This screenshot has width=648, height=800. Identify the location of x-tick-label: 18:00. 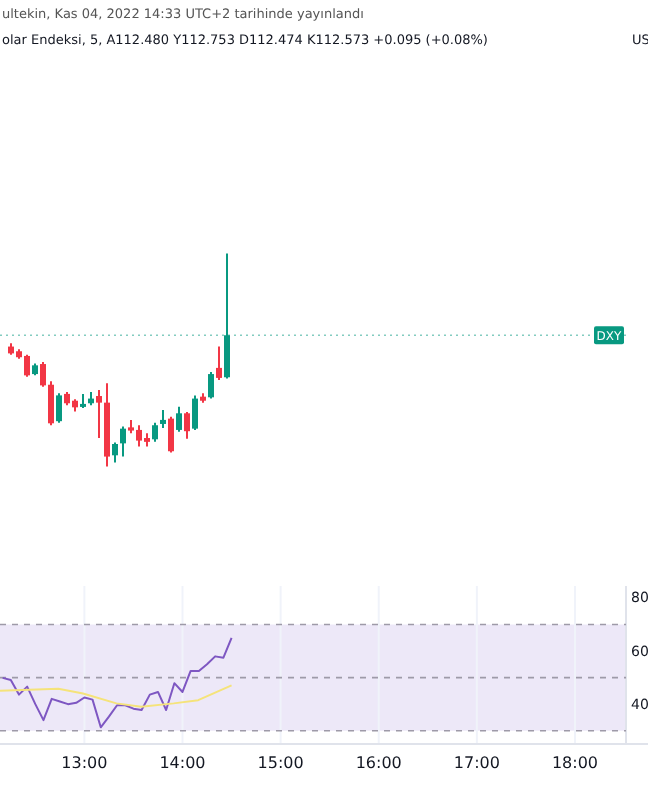
(575, 762).